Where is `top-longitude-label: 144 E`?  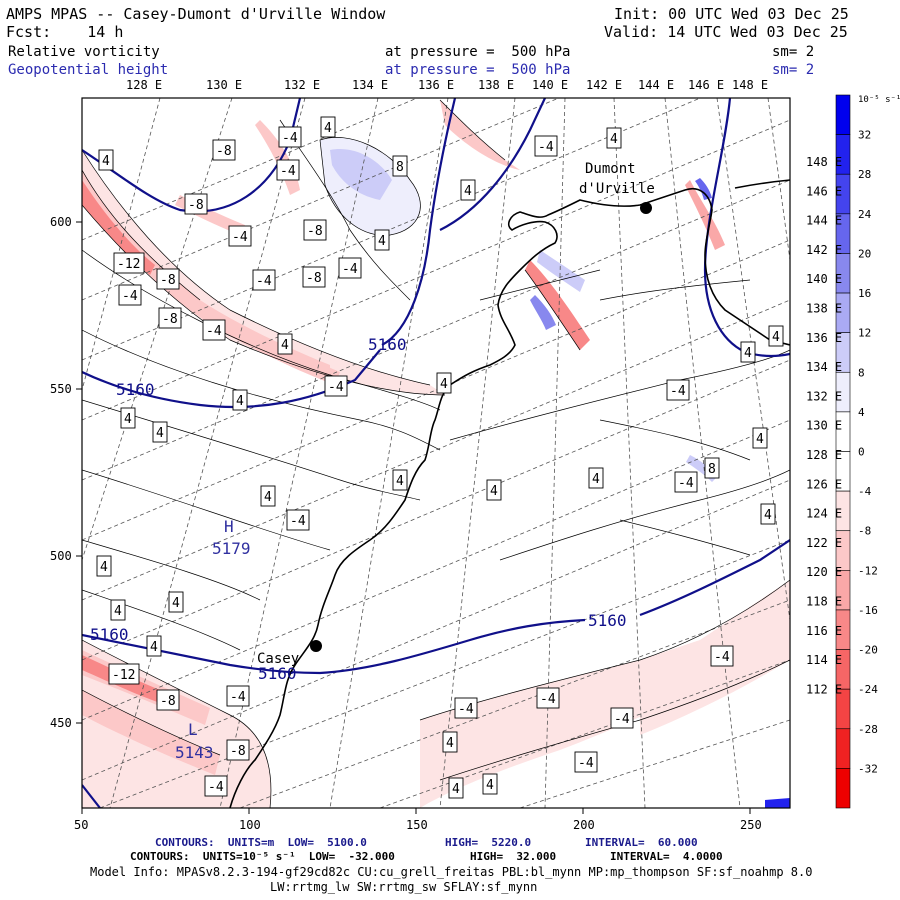
top-longitude-label: 144 E is located at coordinates (656, 85).